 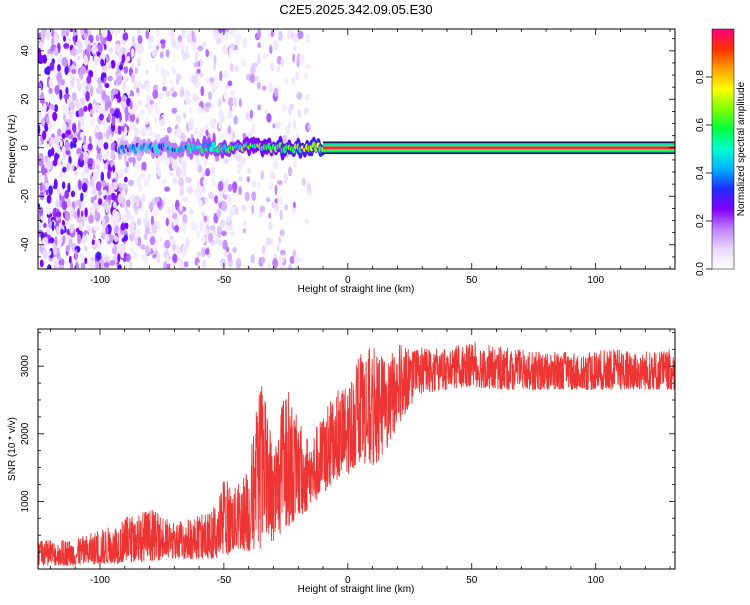 What do you see at coordinates (723, 149) in the screenshot?
I see `colorbar-frame` at bounding box center [723, 149].